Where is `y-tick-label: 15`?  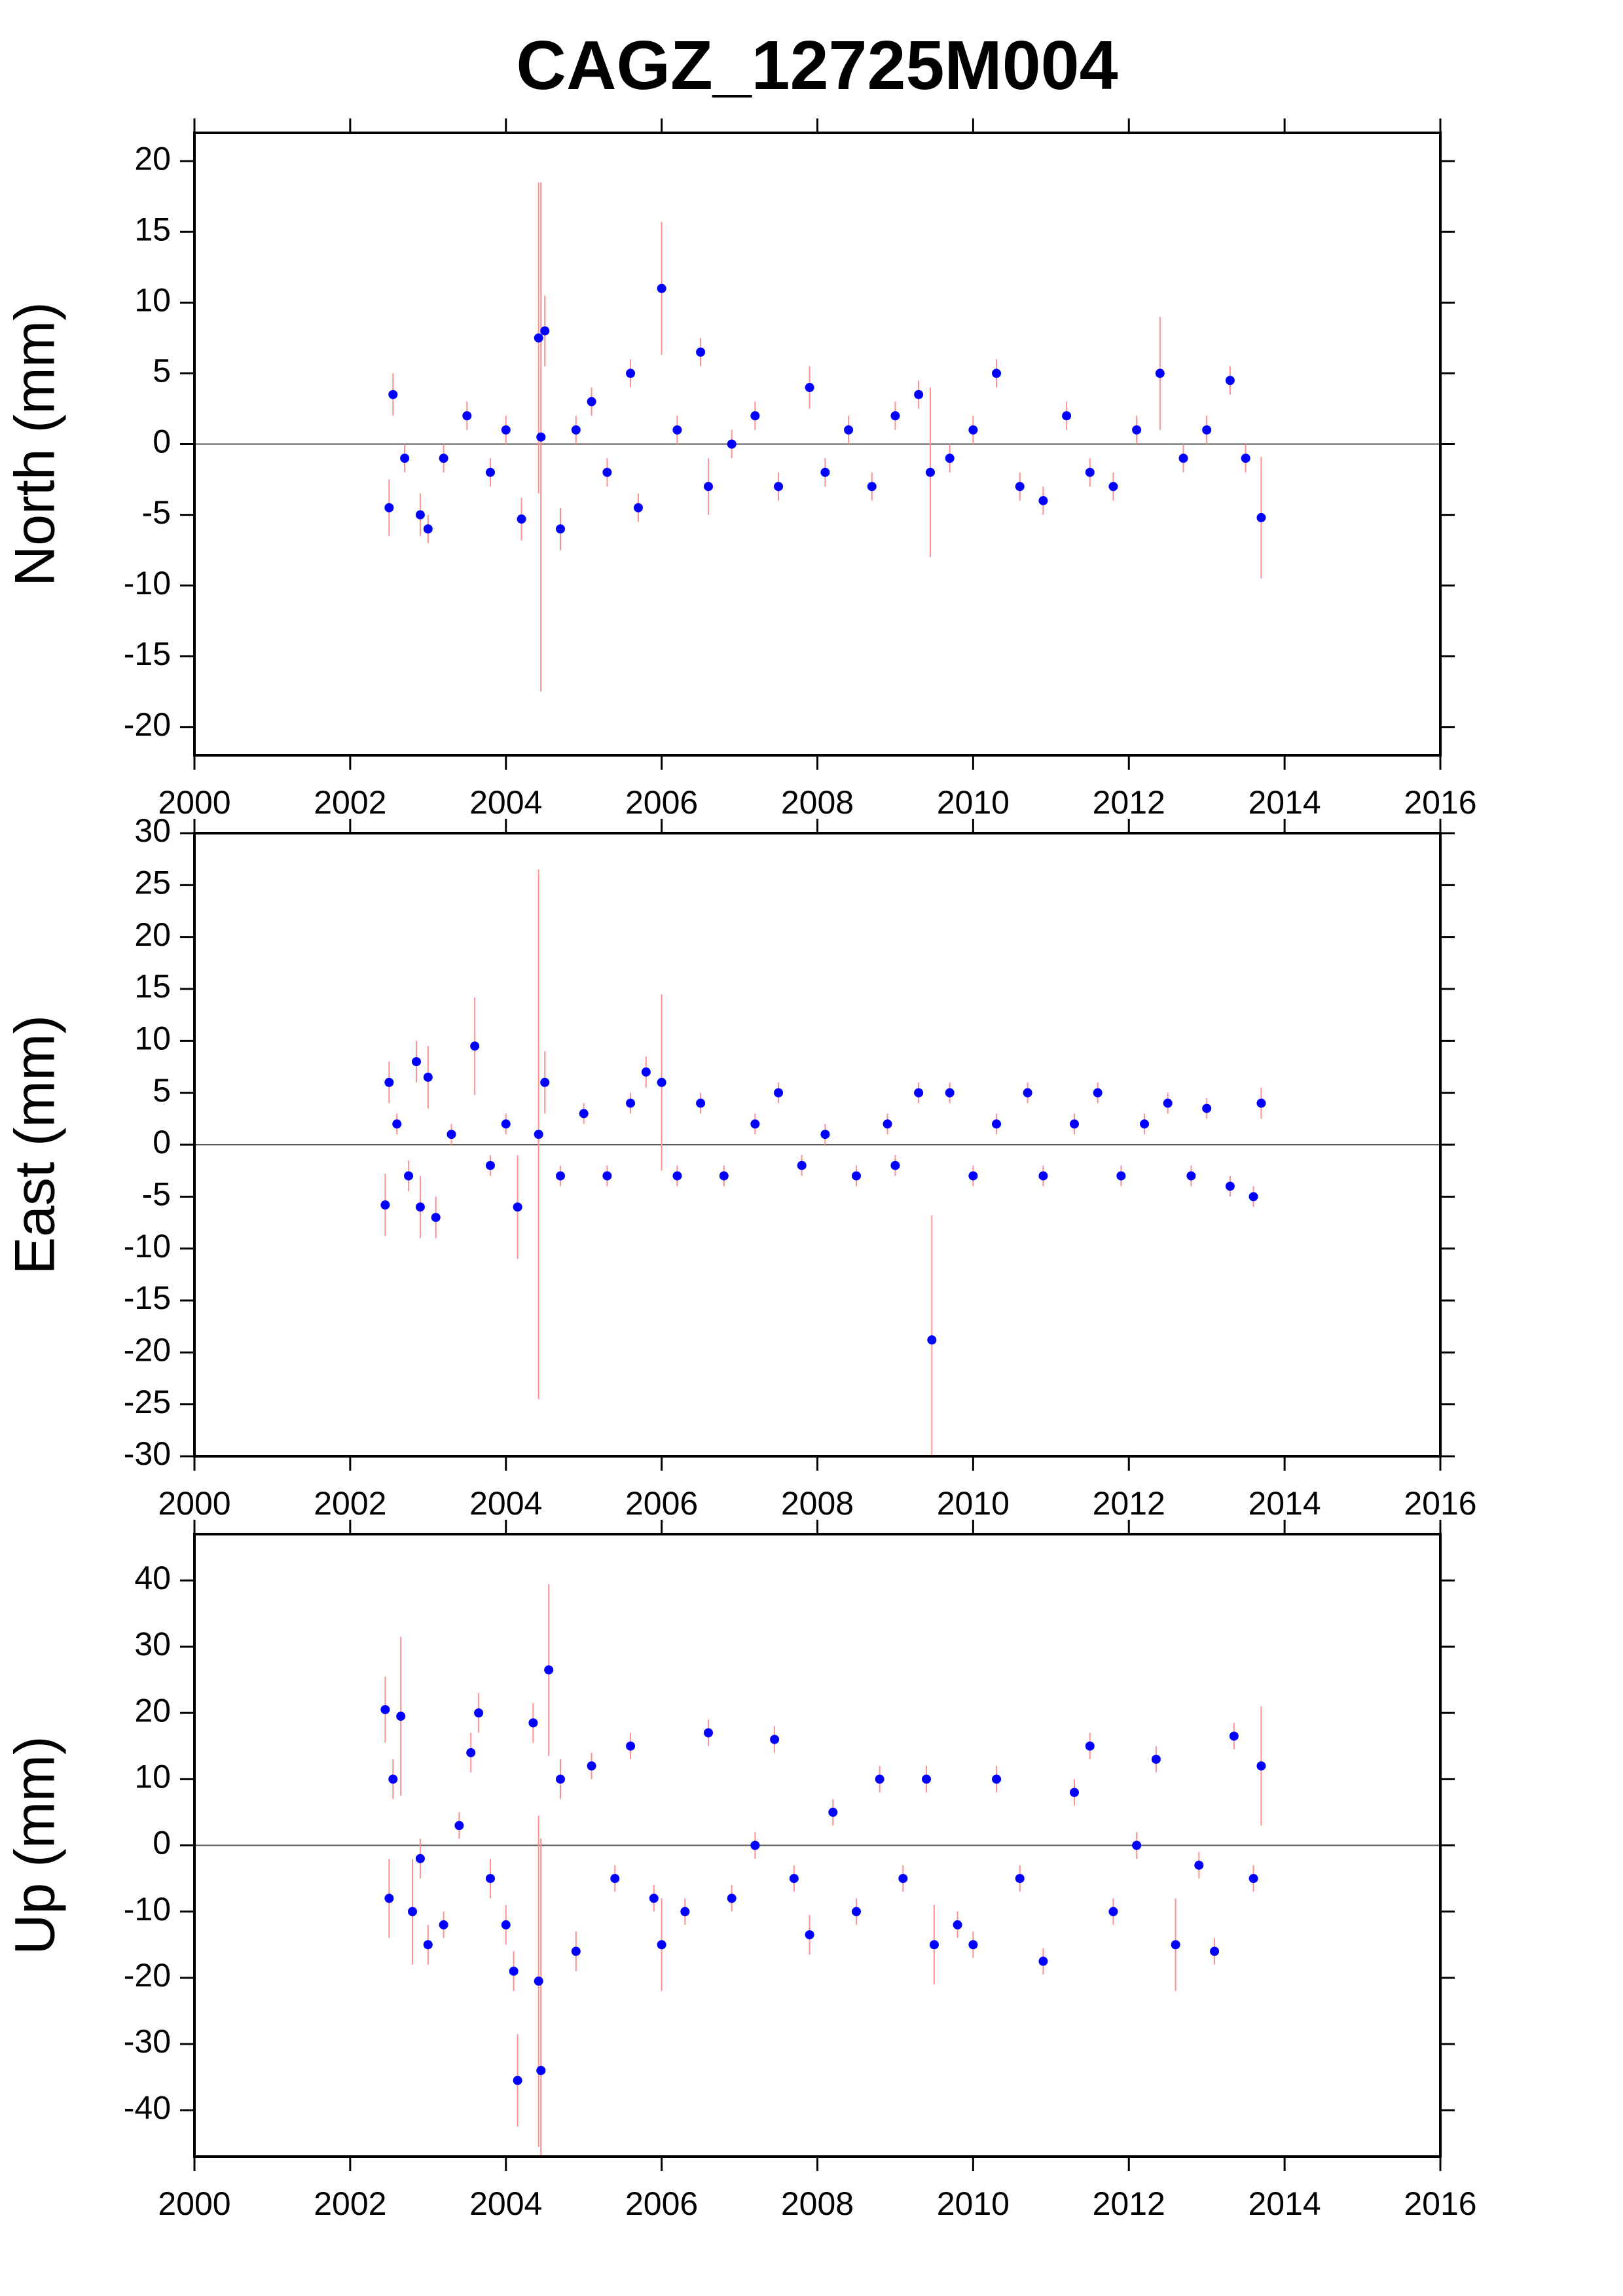 y-tick-label: 15 is located at coordinates (152, 986).